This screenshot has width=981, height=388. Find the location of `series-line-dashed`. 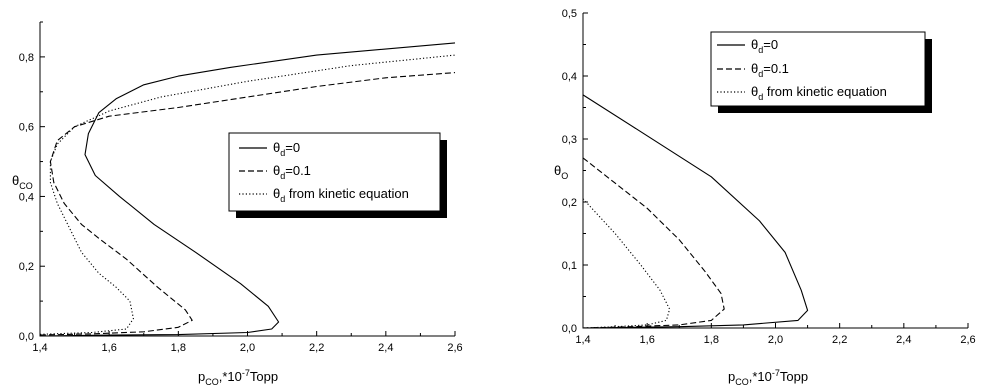

series-line-dashed is located at coordinates (653, 243).